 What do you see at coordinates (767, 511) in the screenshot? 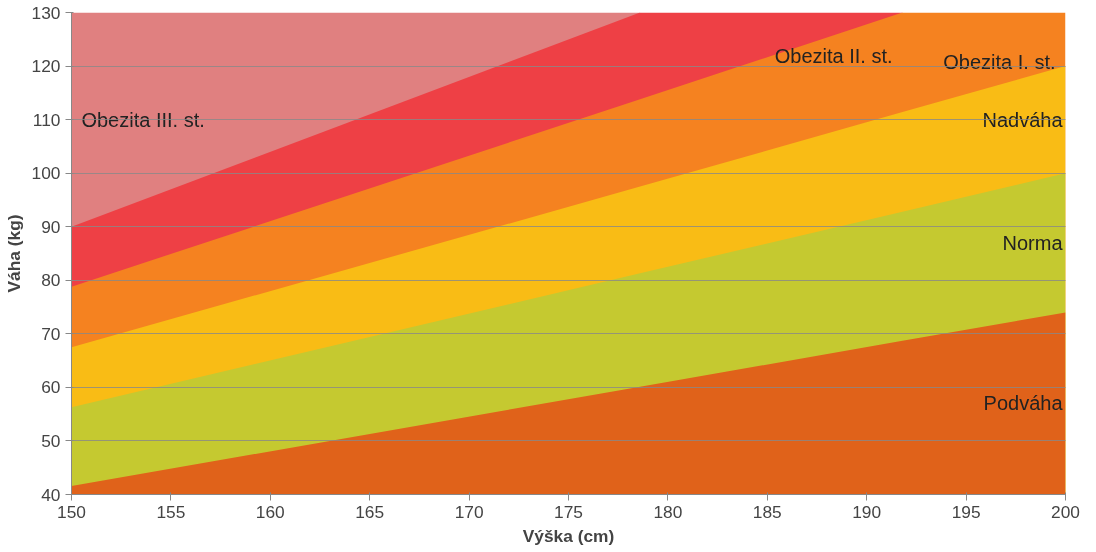
I see `x-tick-label: 185` at bounding box center [767, 511].